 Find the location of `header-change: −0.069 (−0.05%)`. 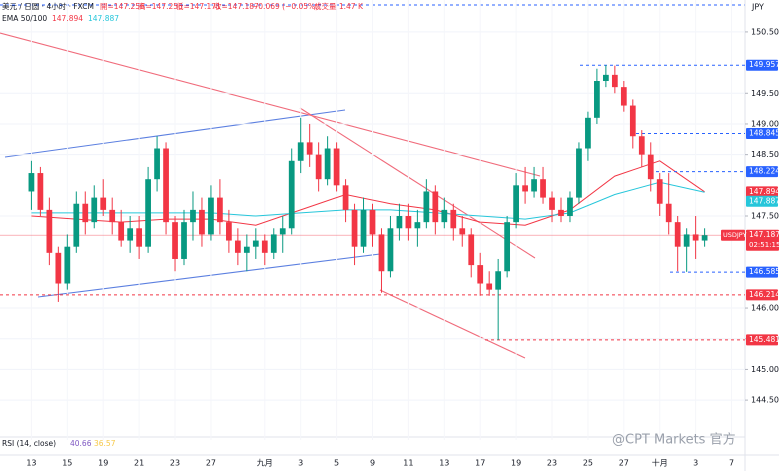

header-change: −0.069 (−0.05%) is located at coordinates (285, 6).